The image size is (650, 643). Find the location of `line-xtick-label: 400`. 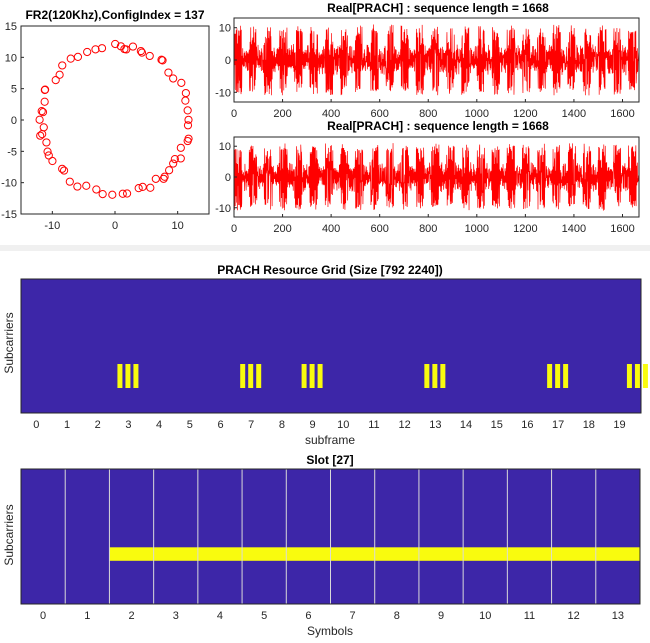

line-xtick-label: 400 is located at coordinates (331, 114).